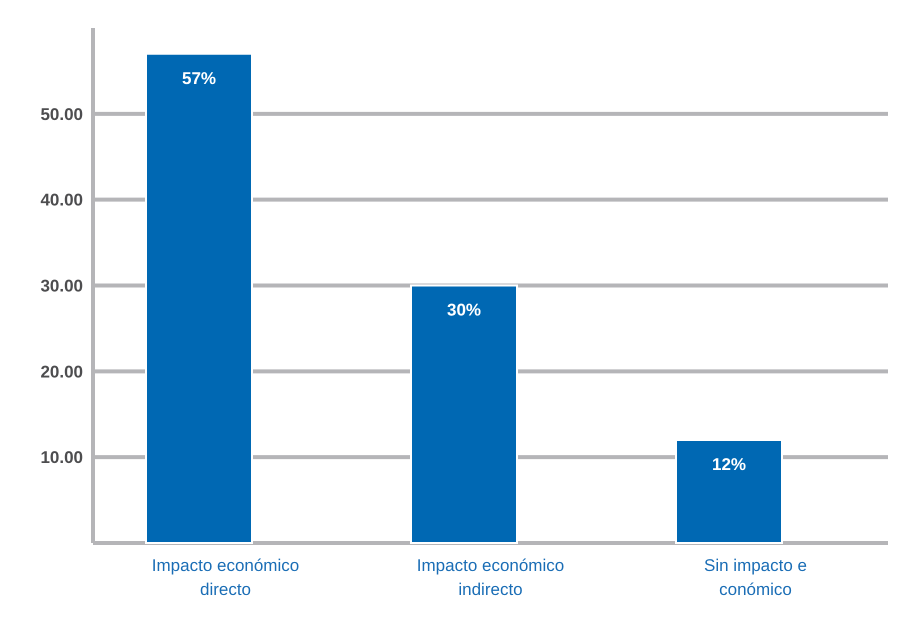 The height and width of the screenshot is (618, 916). Describe the element at coordinates (226, 577) in the screenshot. I see `x-tick-label: Impacto económico directo` at that location.